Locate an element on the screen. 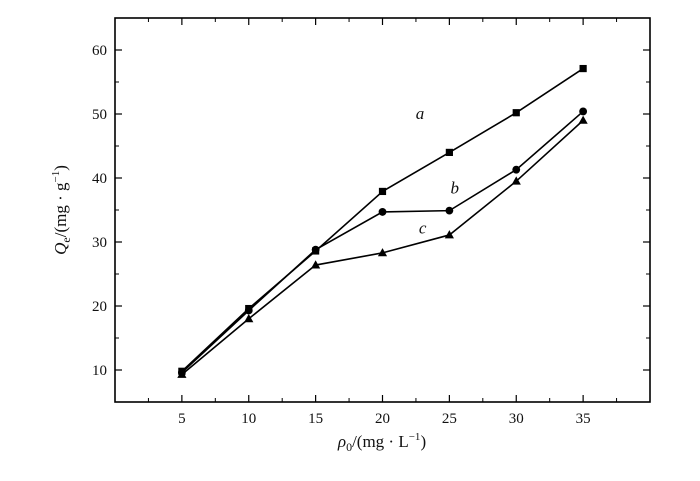 This screenshot has width=700, height=481. y-tick-label: 20 is located at coordinates (99, 307).